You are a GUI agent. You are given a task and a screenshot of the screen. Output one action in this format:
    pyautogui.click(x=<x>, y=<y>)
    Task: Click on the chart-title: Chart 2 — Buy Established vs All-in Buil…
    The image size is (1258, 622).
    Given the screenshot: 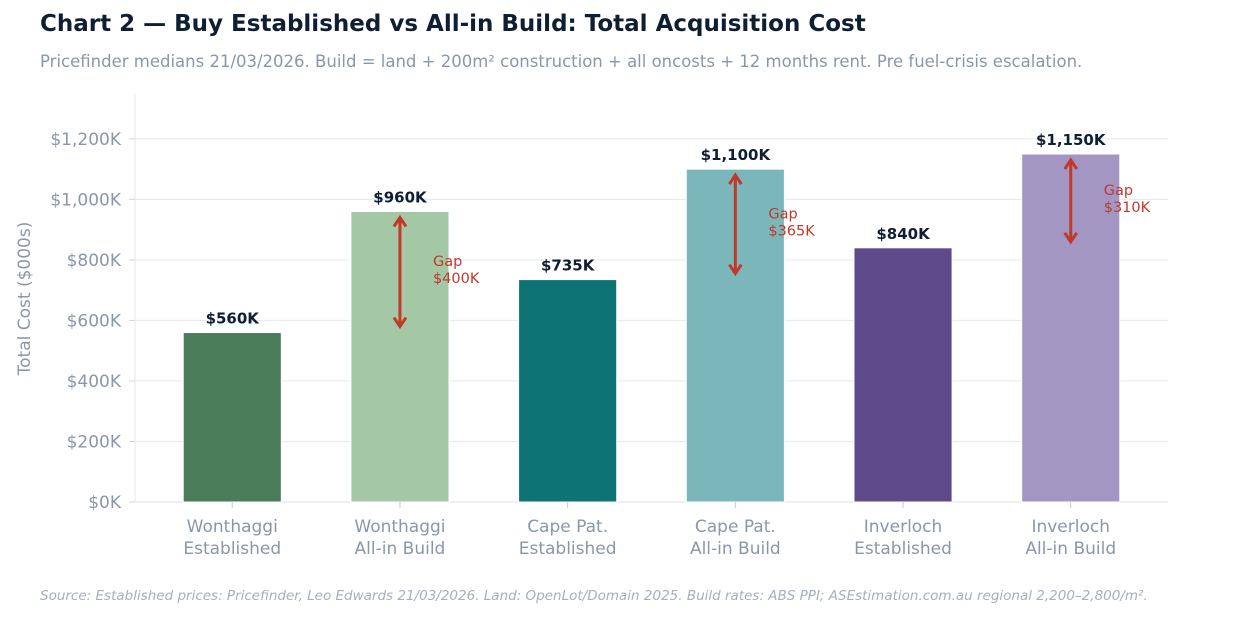 What is the action you would take?
    pyautogui.click(x=453, y=24)
    